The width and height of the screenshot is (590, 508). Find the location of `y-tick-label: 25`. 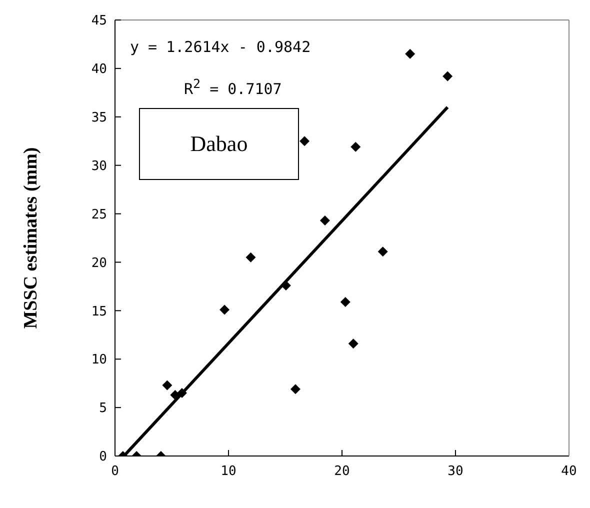

y-tick-label: 25 is located at coordinates (99, 214).